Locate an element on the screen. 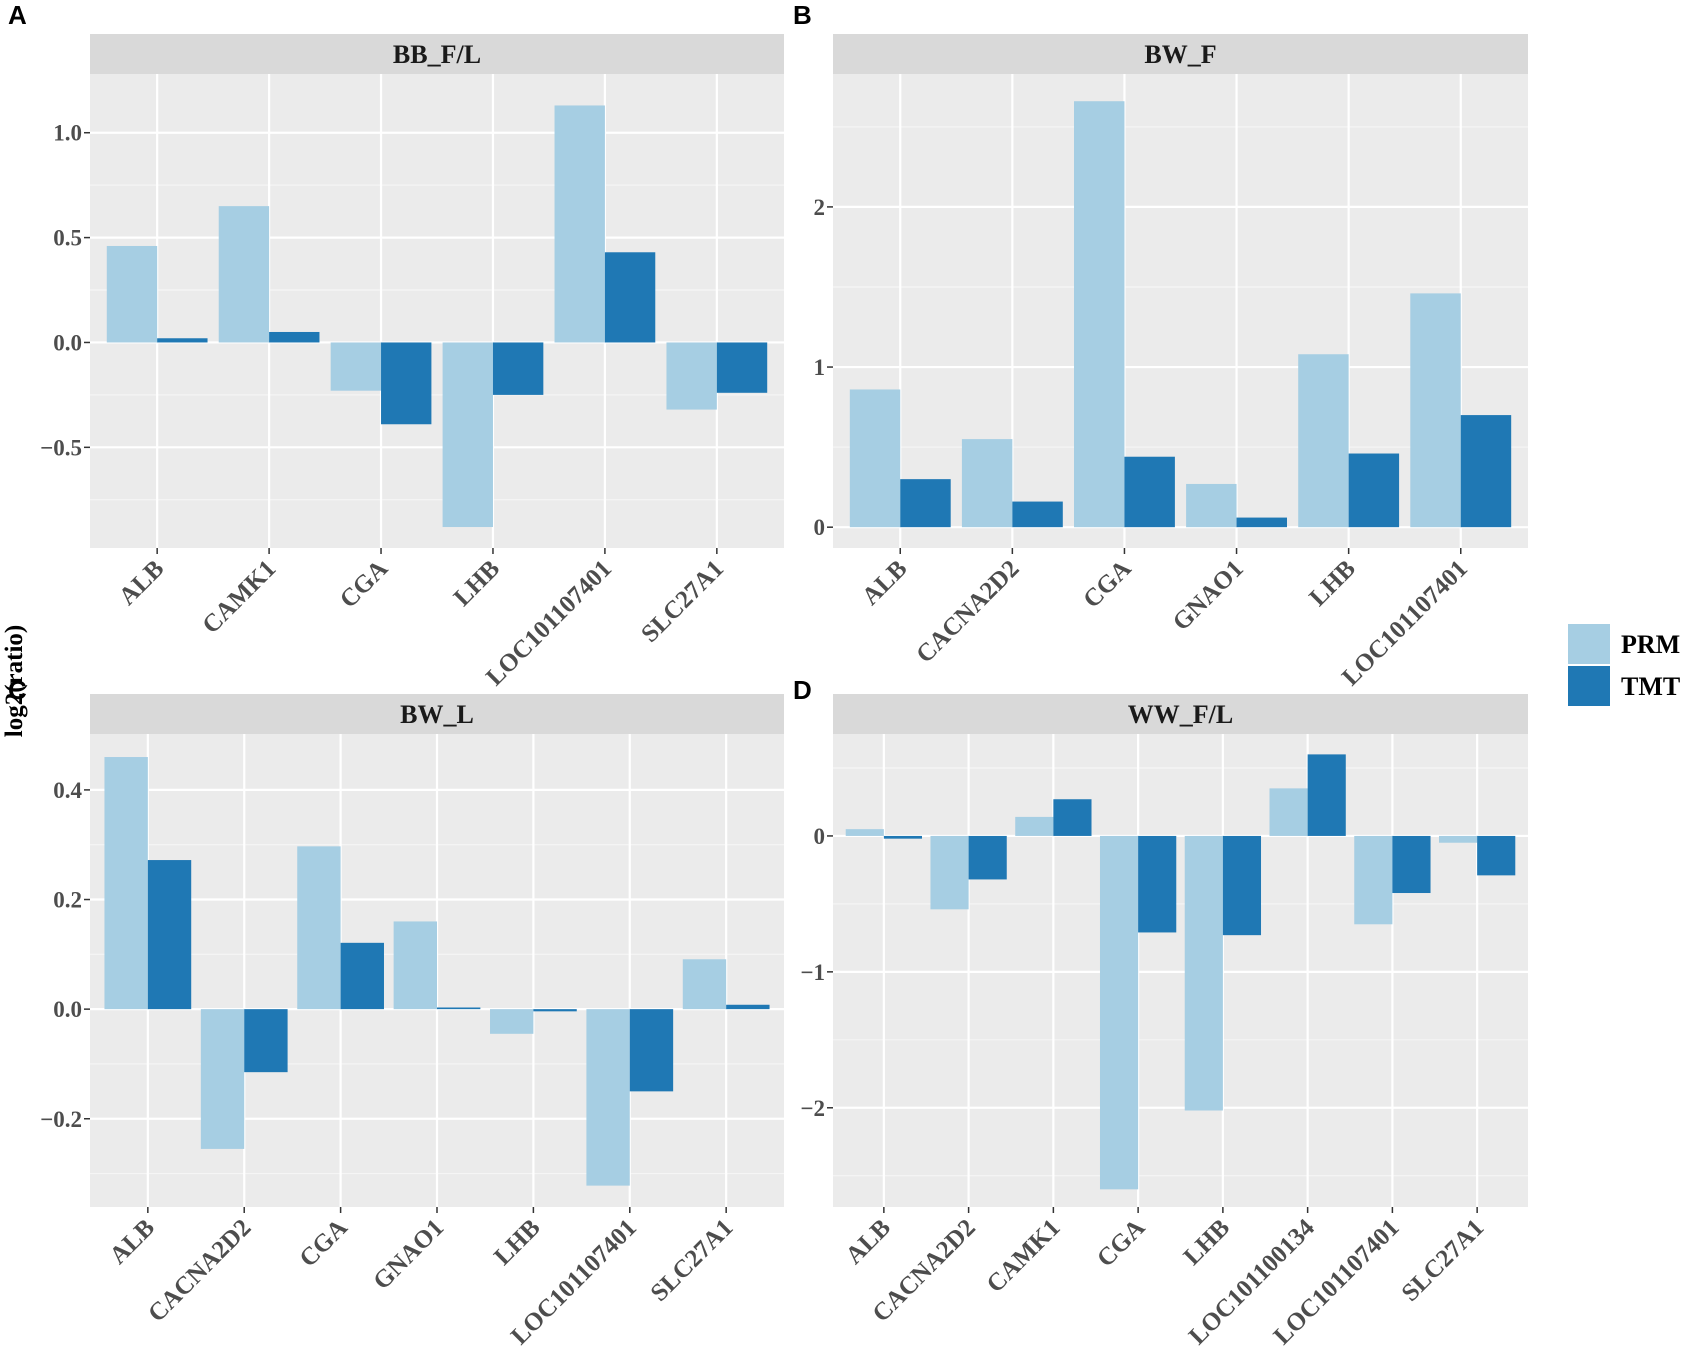 The image size is (1689, 1359). panel-d-bar-prm-alb is located at coordinates (864, 832).